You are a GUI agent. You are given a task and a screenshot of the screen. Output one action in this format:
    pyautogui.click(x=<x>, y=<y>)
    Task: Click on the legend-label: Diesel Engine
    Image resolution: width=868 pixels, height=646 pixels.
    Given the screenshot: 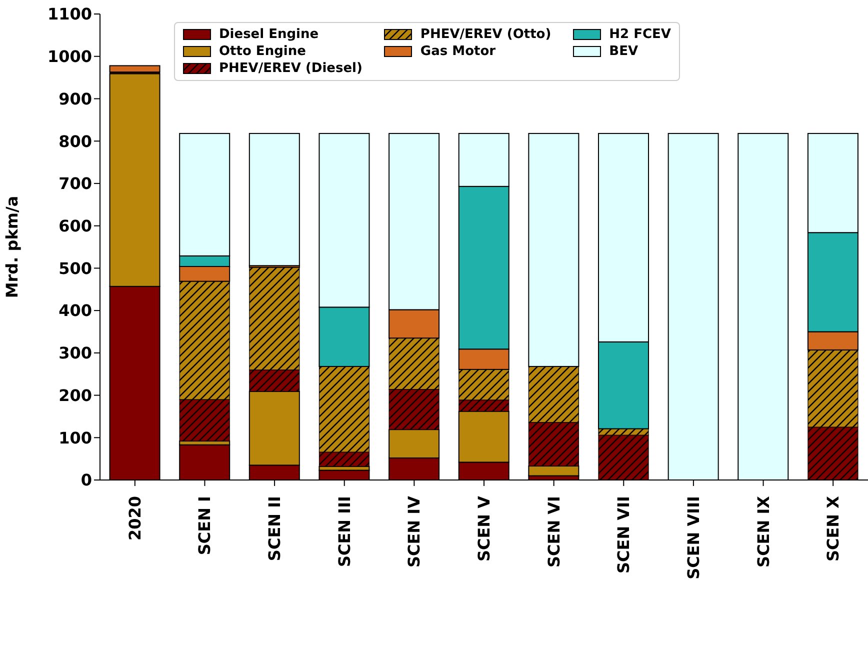 What is the action you would take?
    pyautogui.click(x=269, y=34)
    